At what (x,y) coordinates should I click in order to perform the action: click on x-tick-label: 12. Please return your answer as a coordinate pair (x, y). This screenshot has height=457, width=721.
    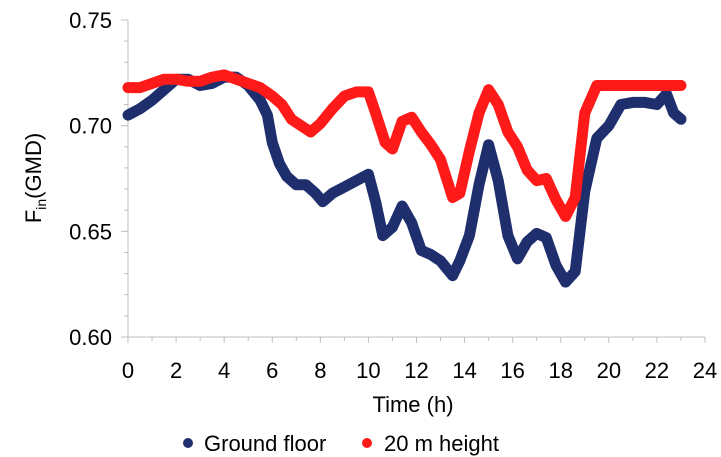
    Looking at the image, I should click on (416, 370).